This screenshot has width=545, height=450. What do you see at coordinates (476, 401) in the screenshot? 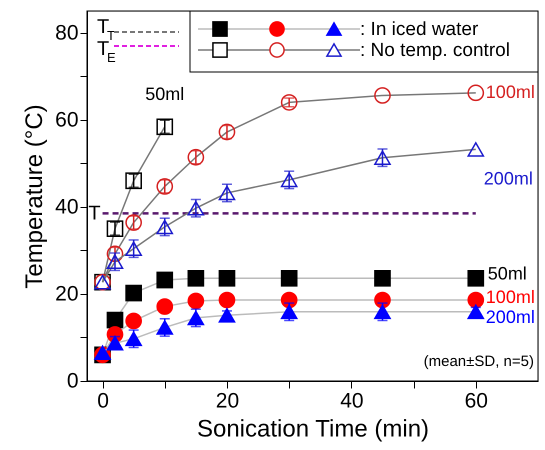
I see `x-tick-label: 60` at bounding box center [476, 401].